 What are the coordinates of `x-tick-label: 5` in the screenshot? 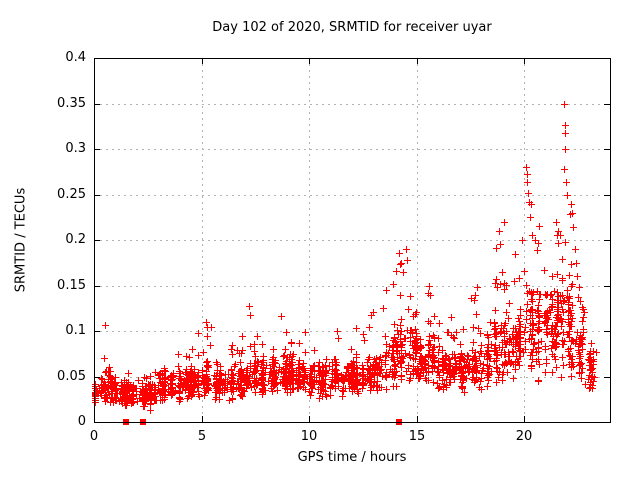 It's located at (202, 436).